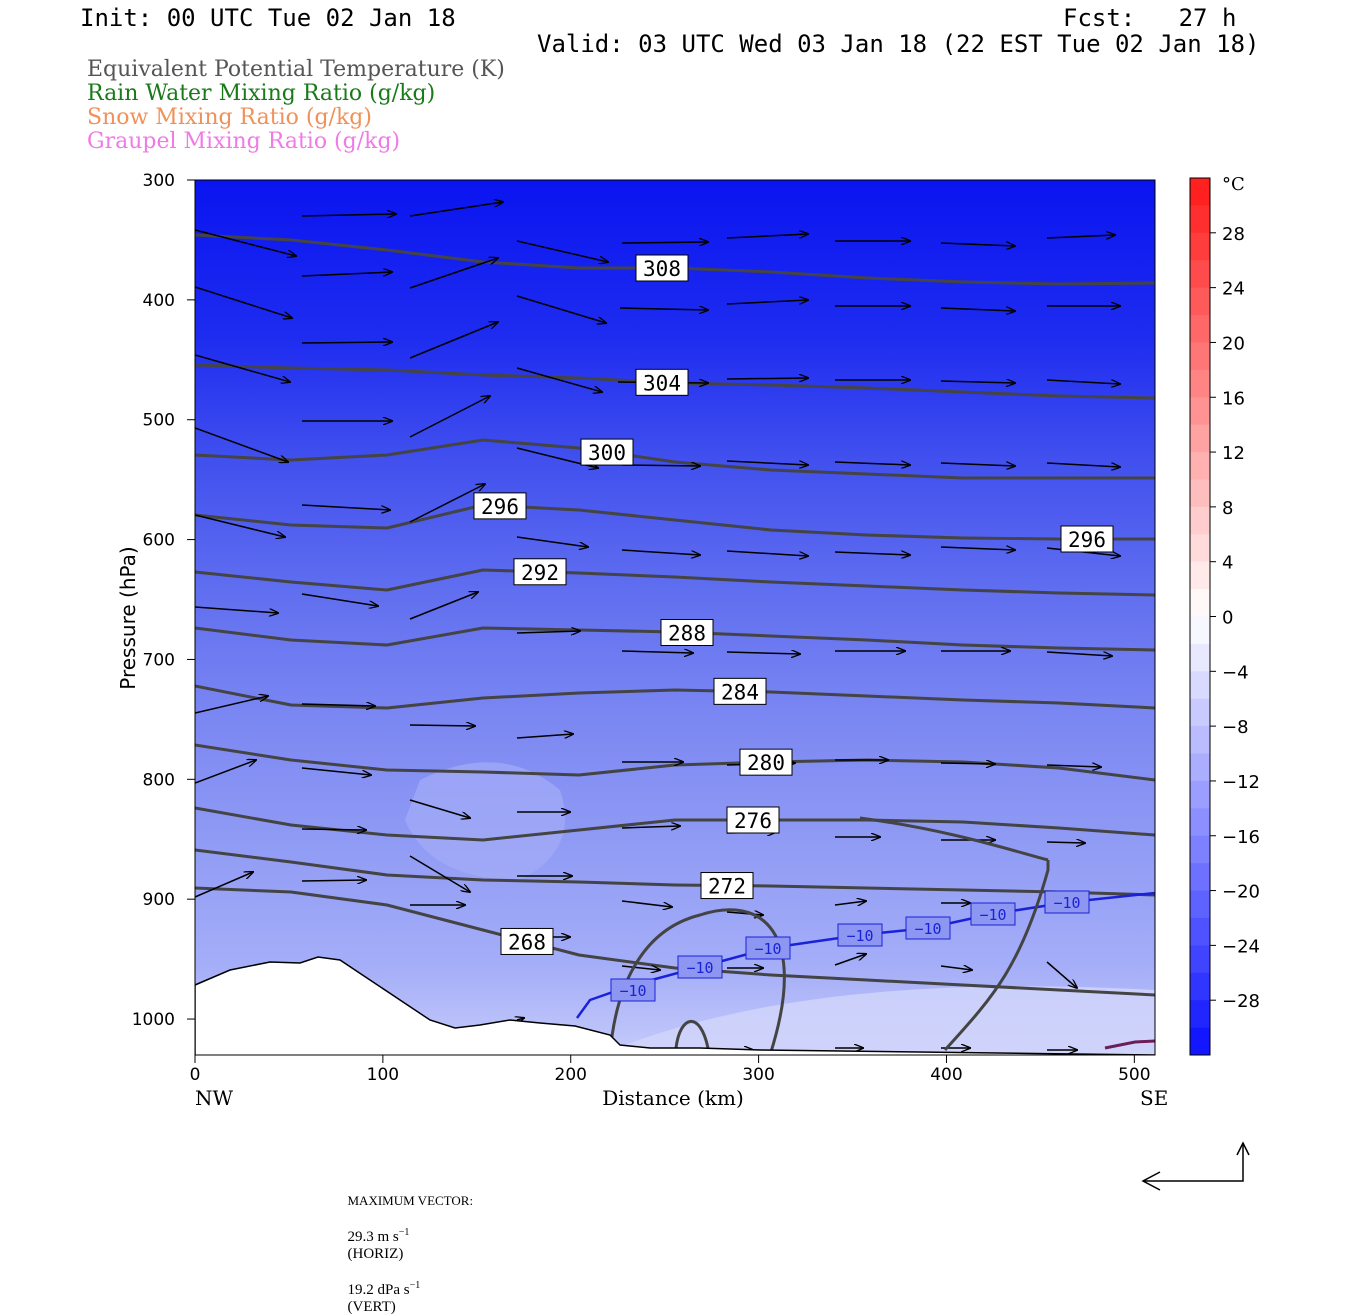 Image resolution: width=1350 pixels, height=1316 pixels. Describe the element at coordinates (1233, 289) in the screenshot. I see `colorbar-tick-label: 24` at that location.